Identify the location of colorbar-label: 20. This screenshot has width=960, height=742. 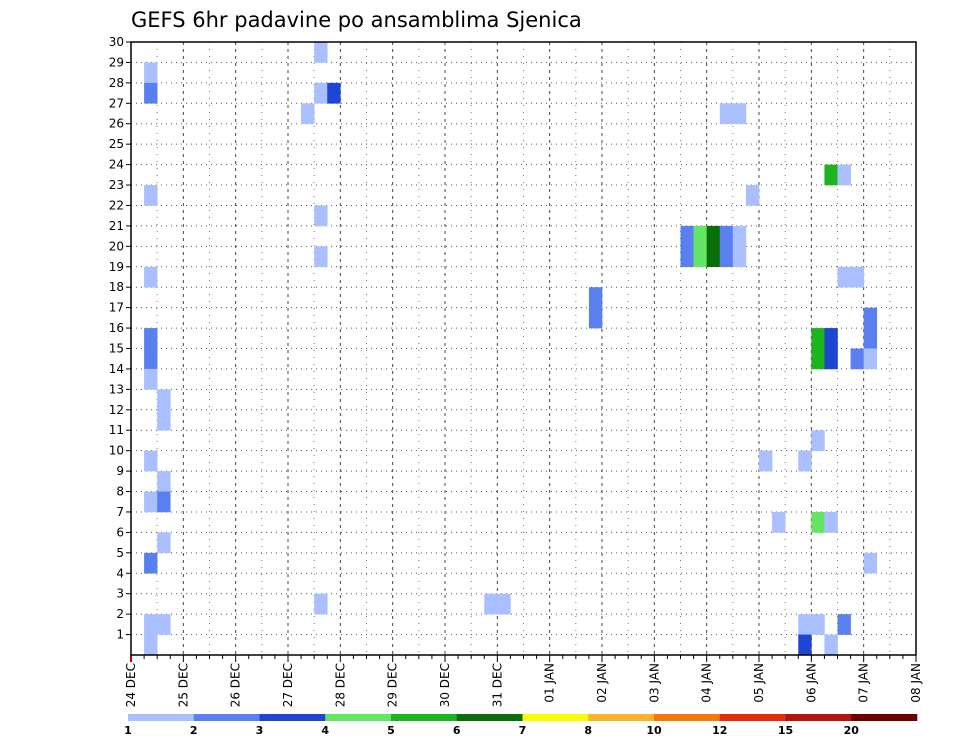
(852, 730).